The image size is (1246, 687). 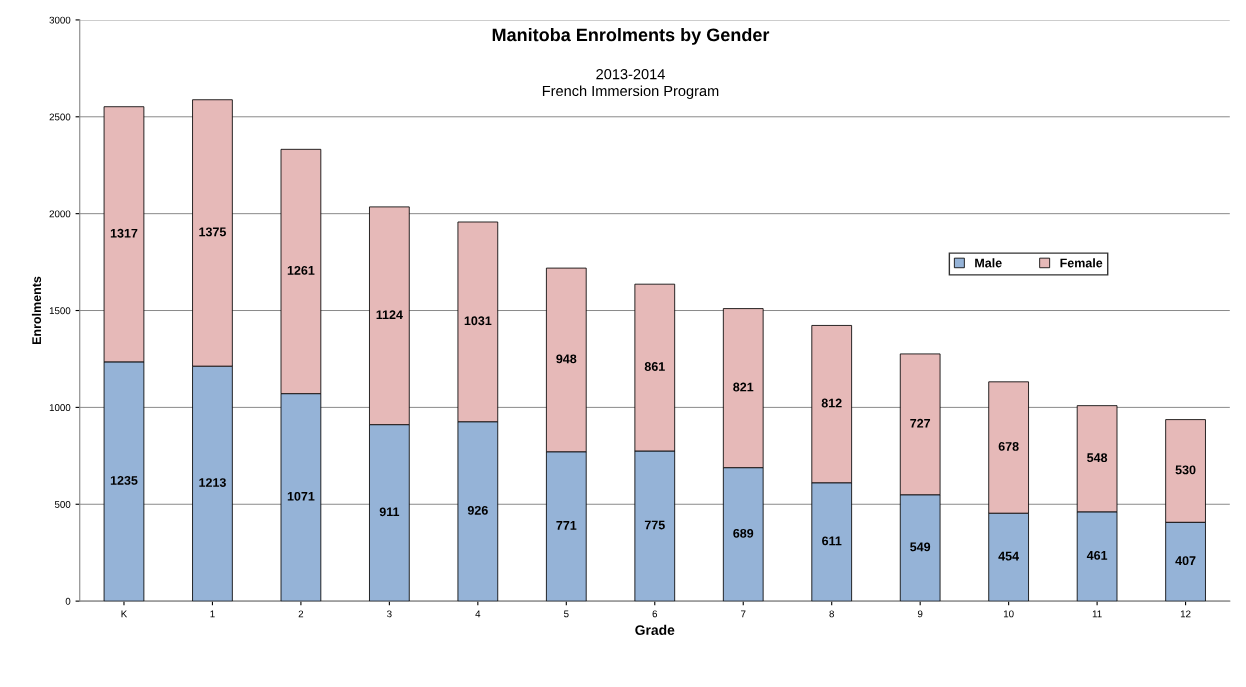 What do you see at coordinates (655, 629) in the screenshot?
I see `x-axis-title: Grade` at bounding box center [655, 629].